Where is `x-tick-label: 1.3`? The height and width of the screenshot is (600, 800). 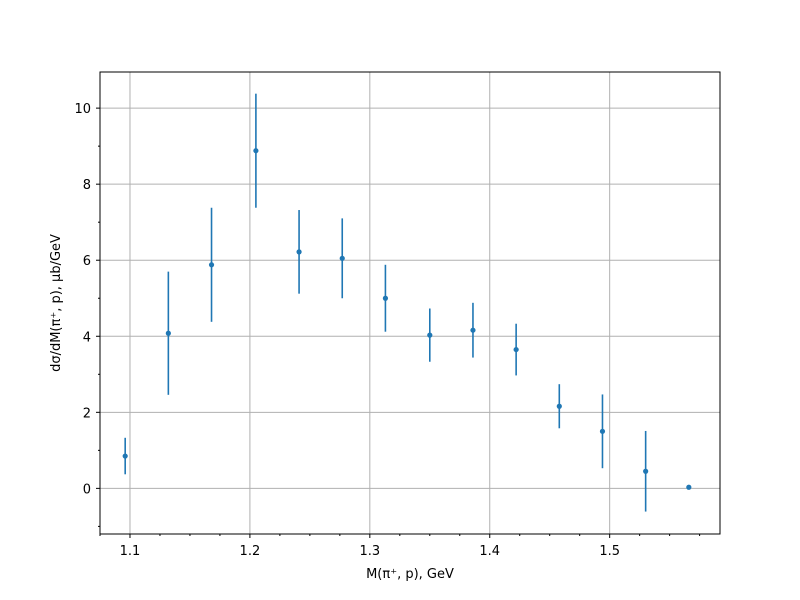 x-tick-label: 1.3 is located at coordinates (369, 551).